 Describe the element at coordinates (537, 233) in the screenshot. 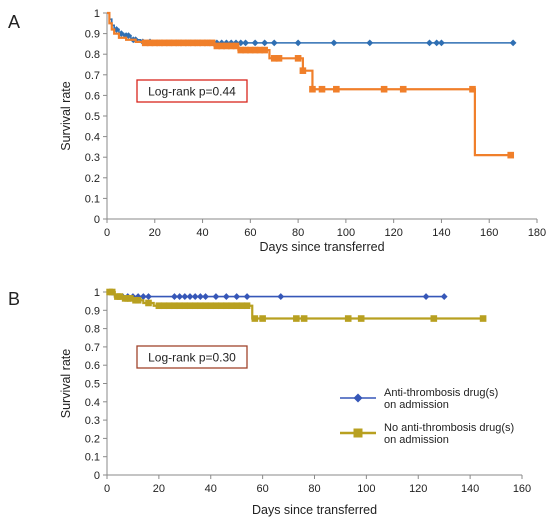

I see `x-tick-label: 180` at that location.